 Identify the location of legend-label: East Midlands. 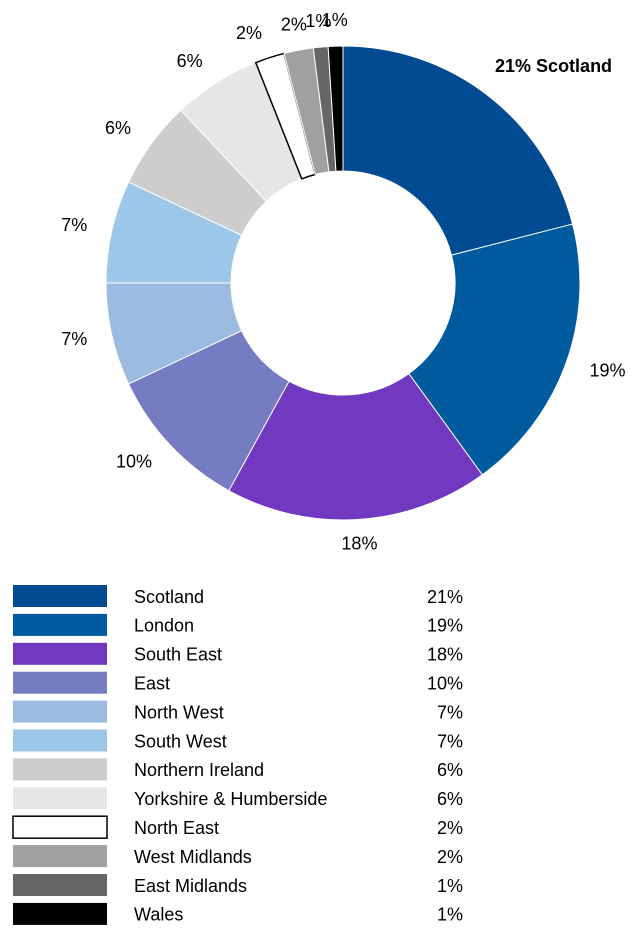
(190, 886).